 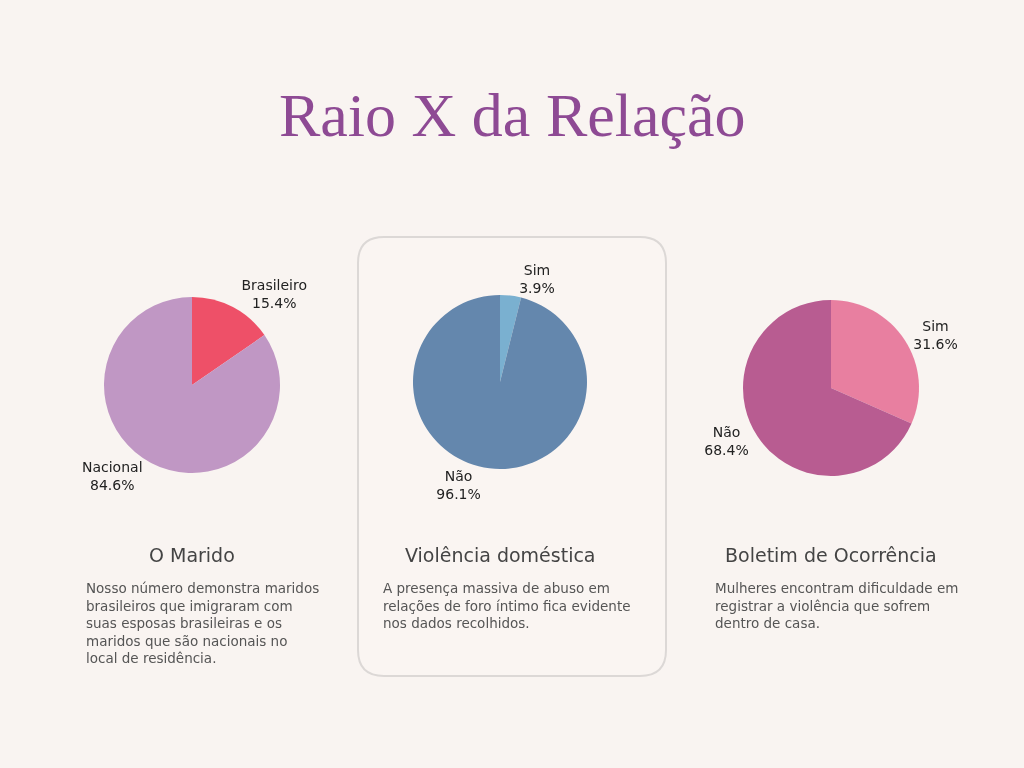 What do you see at coordinates (512, 115) in the screenshot?
I see `text: Raio X da Relação` at bounding box center [512, 115].